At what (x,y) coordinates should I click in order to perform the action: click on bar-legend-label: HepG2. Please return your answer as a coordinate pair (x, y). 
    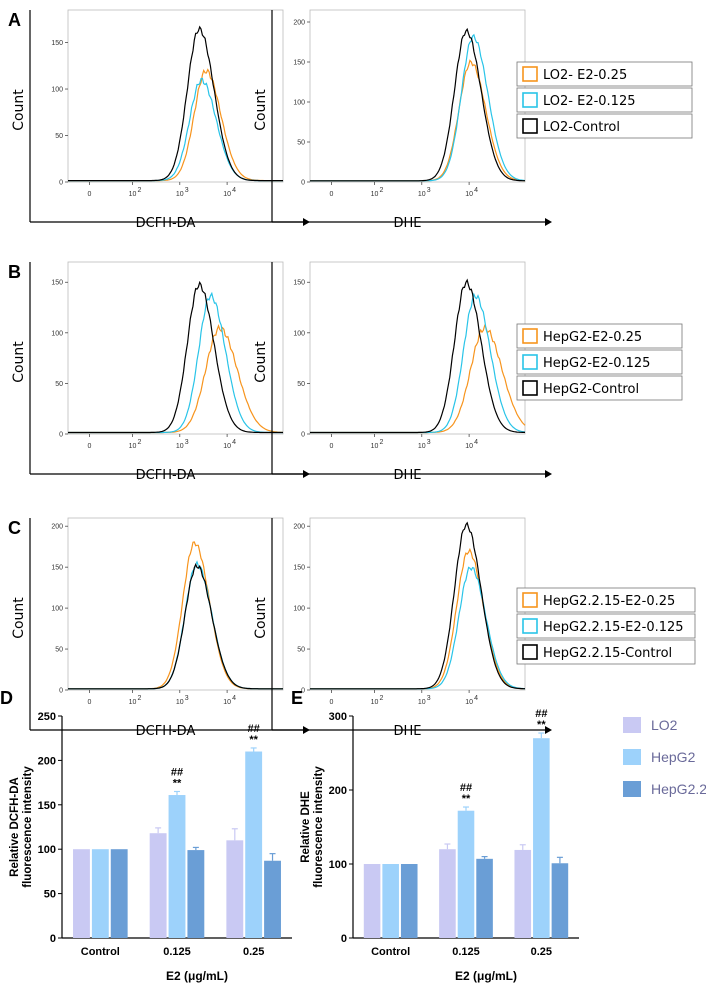
    Looking at the image, I should click on (673, 757).